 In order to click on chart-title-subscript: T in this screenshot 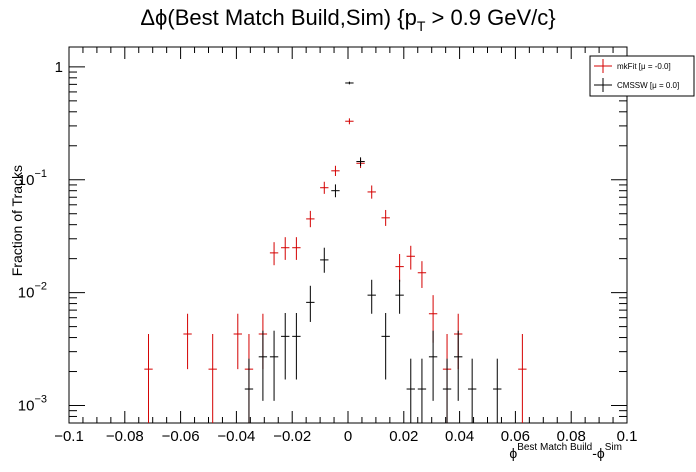, I will do `click(421, 26)`.